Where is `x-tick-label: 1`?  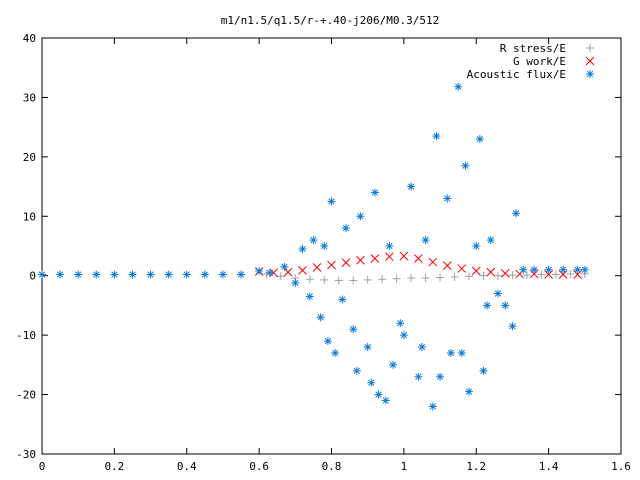 x-tick-label: 1 is located at coordinates (404, 466).